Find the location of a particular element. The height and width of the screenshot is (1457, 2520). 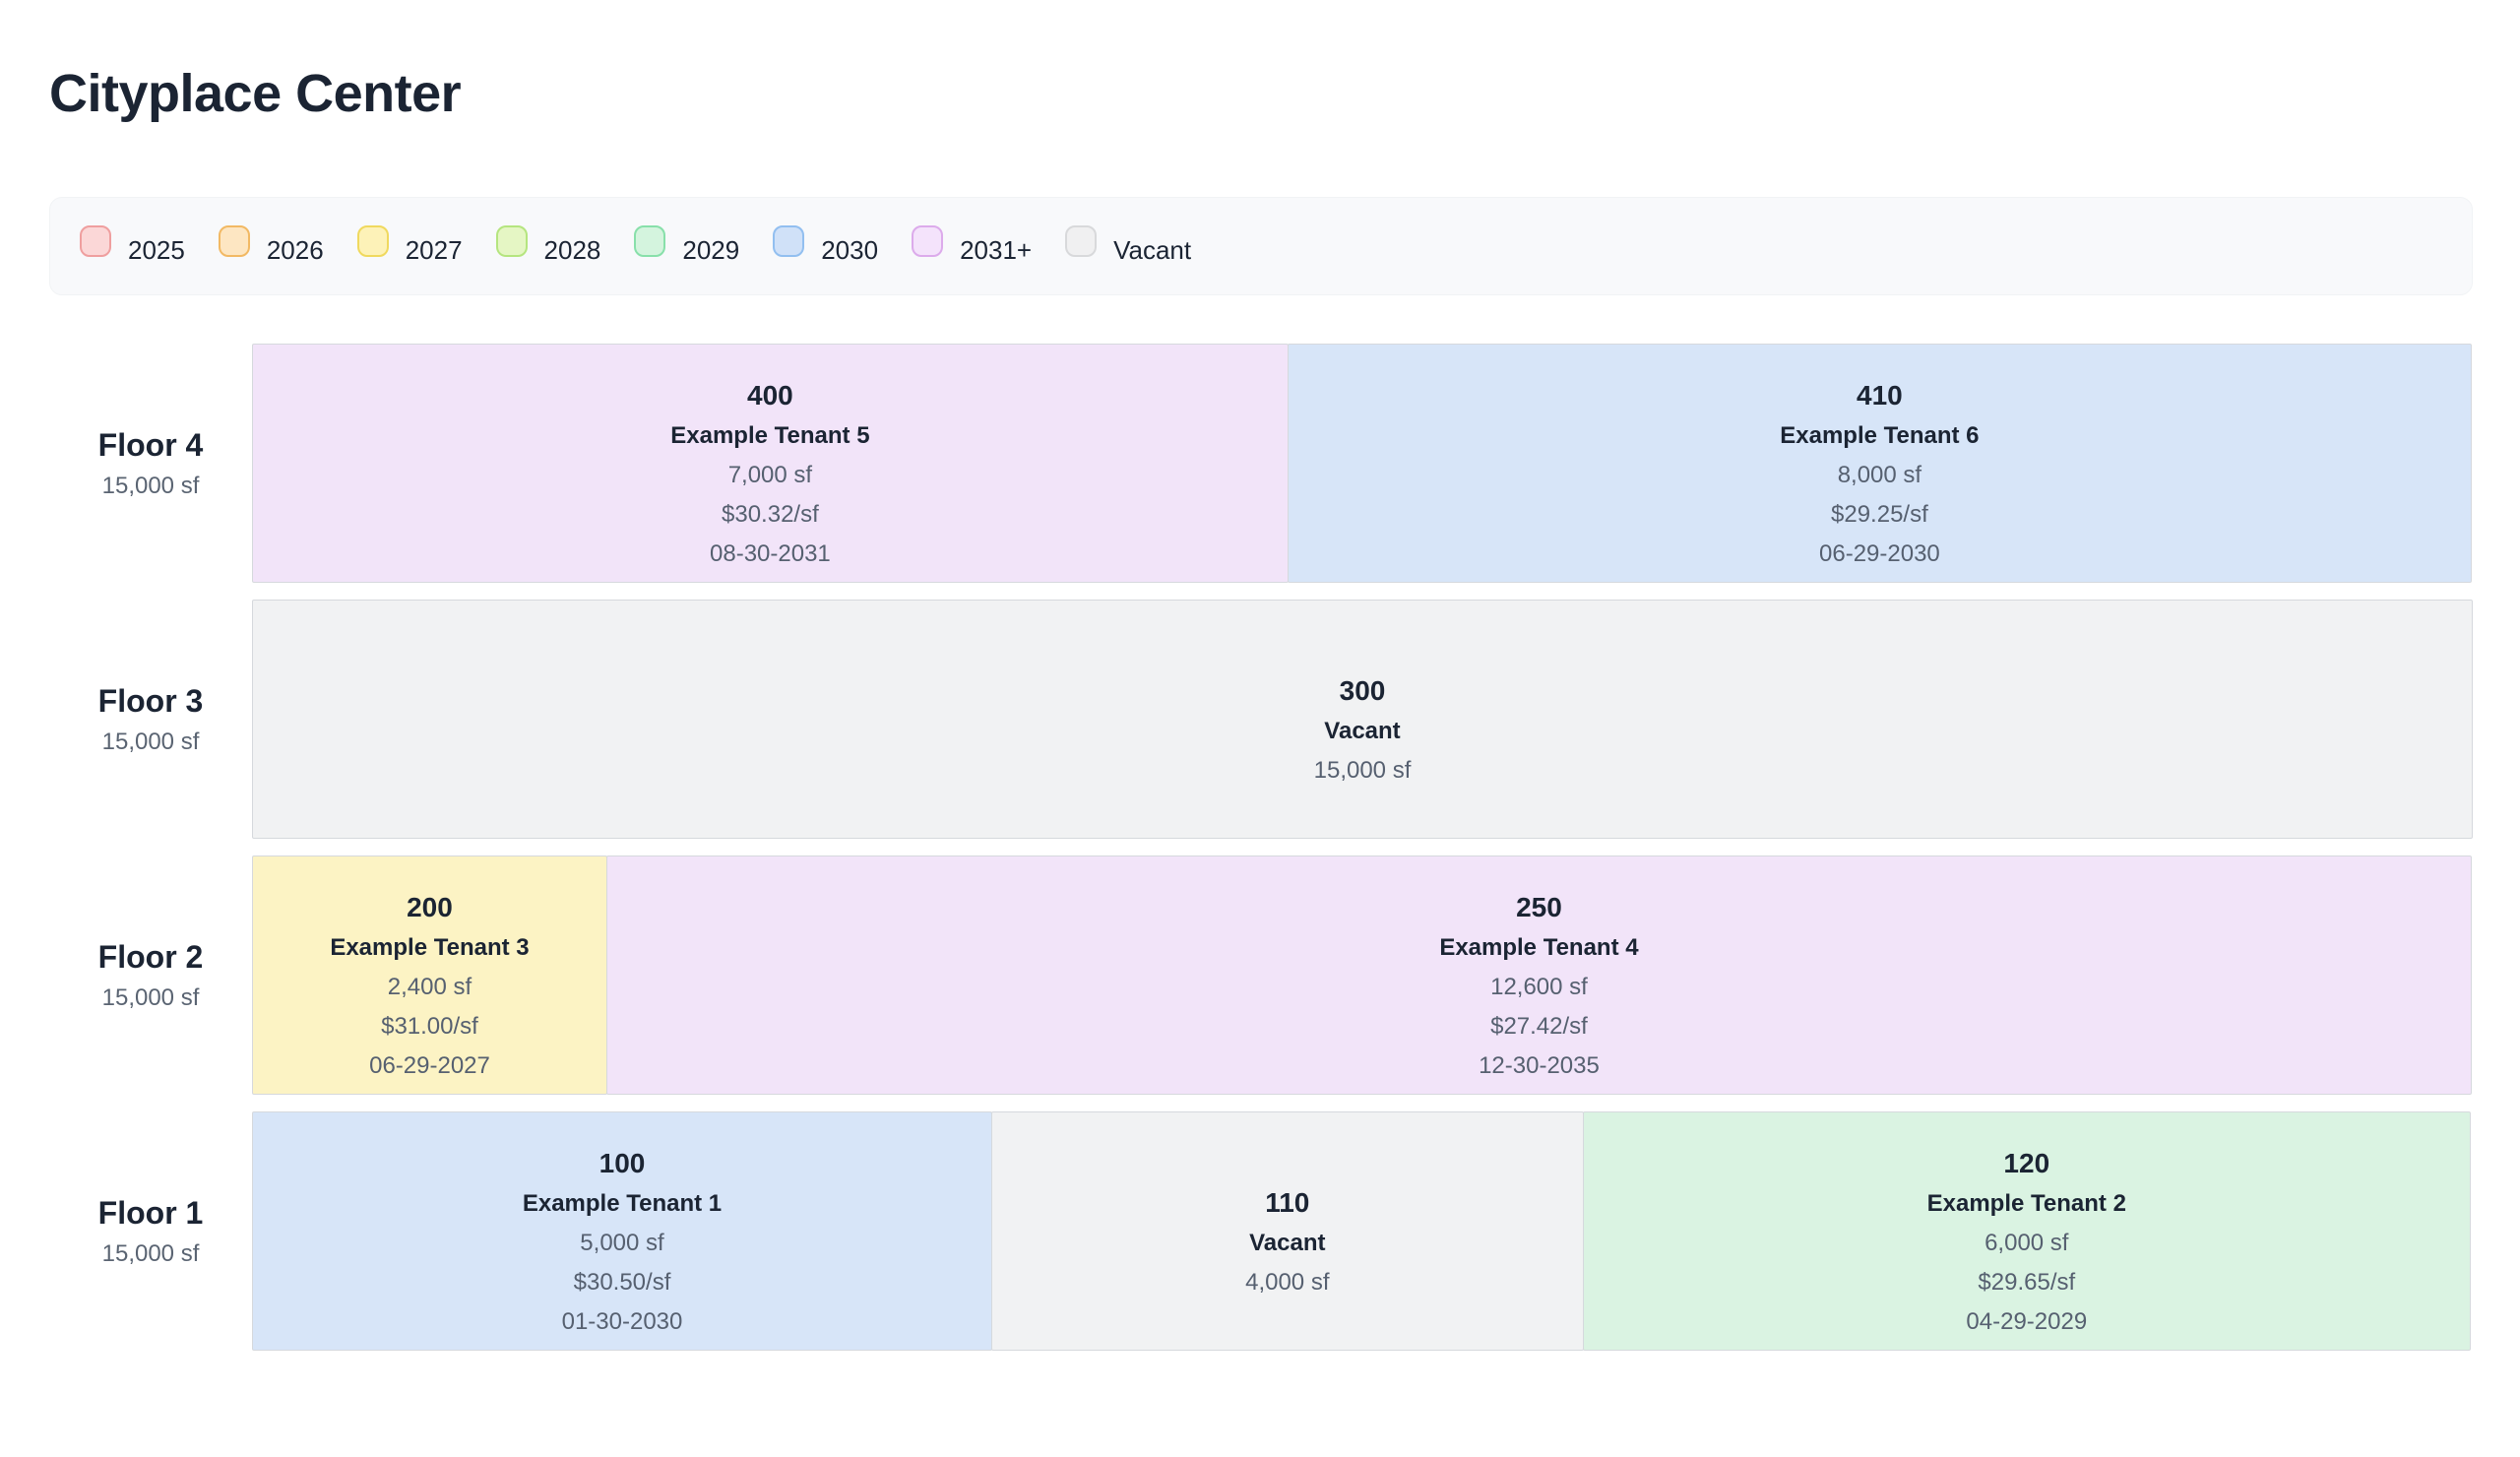

suite-cell-300: 300 Vacant 15,000 sf is located at coordinates (1362, 719).